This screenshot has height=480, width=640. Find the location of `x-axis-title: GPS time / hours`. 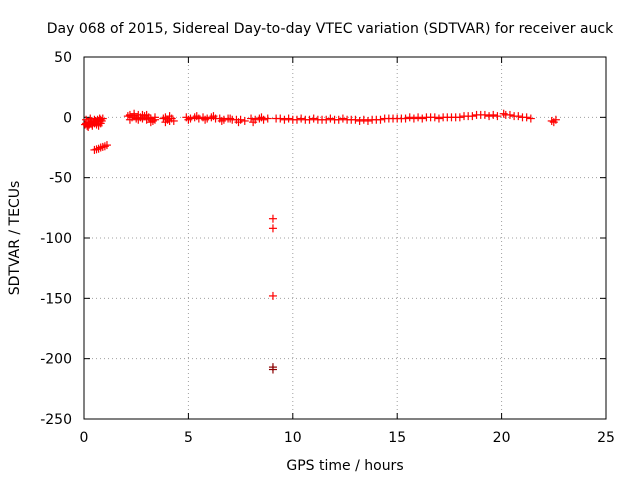

x-axis-title: GPS time / hours is located at coordinates (344, 466).